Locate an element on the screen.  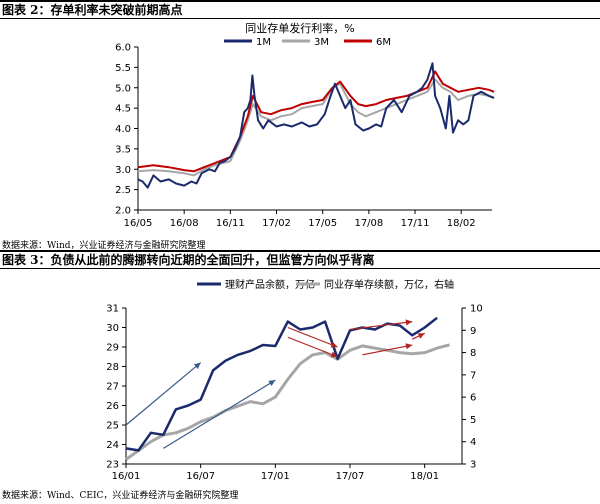
chart1-y-tick-label: 4.0 is located at coordinates (123, 129).